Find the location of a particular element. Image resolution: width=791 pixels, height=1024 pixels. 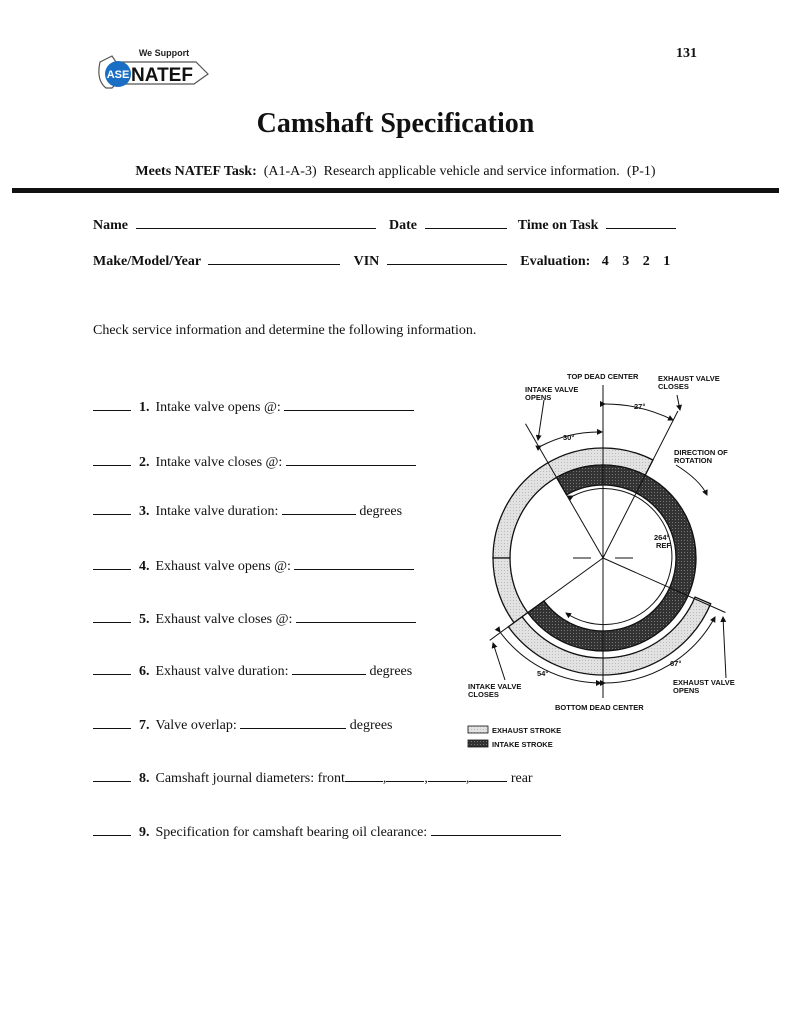

task-label: Meets NATEF Task: is located at coordinates (196, 171).